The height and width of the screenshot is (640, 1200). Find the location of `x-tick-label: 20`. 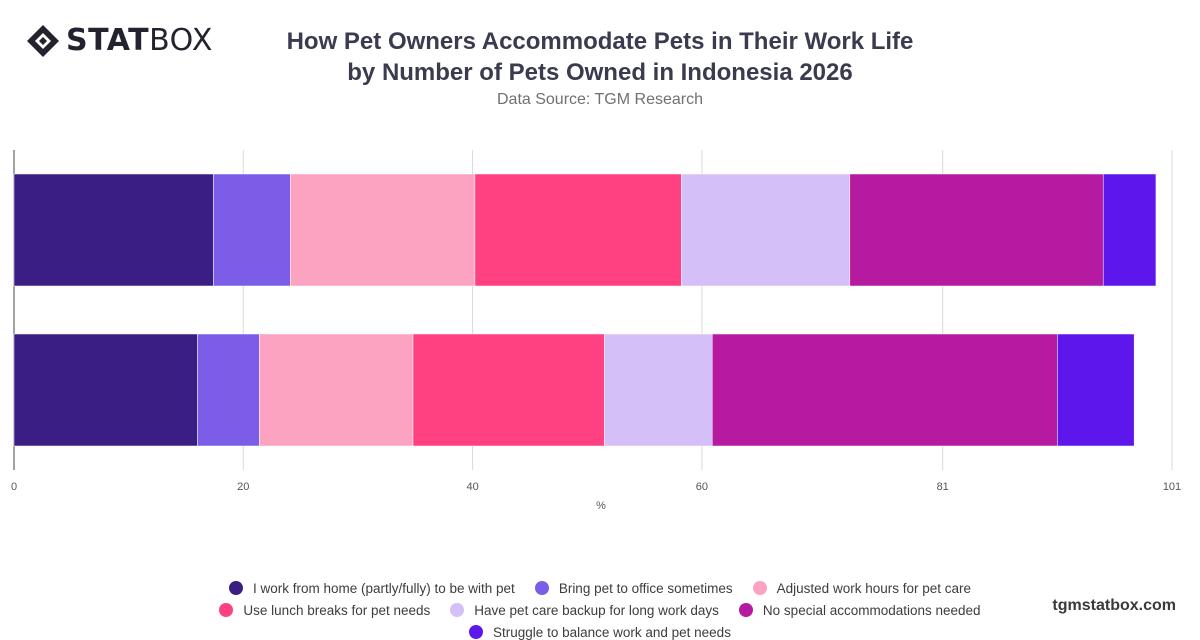

x-tick-label: 20 is located at coordinates (243, 487).